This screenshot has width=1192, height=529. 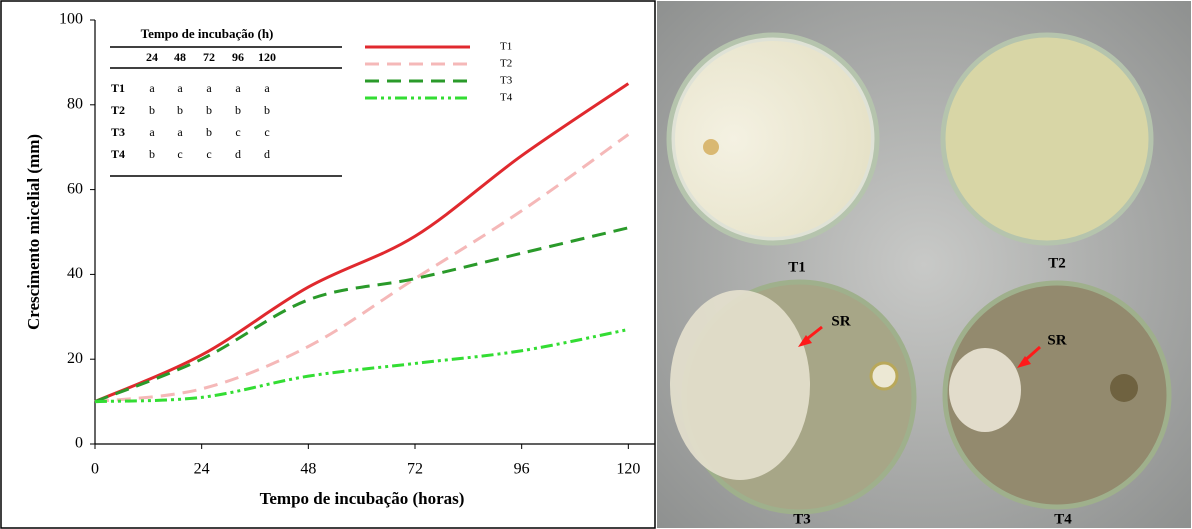 I want to click on x-tick-label: 24, so click(x=202, y=469).